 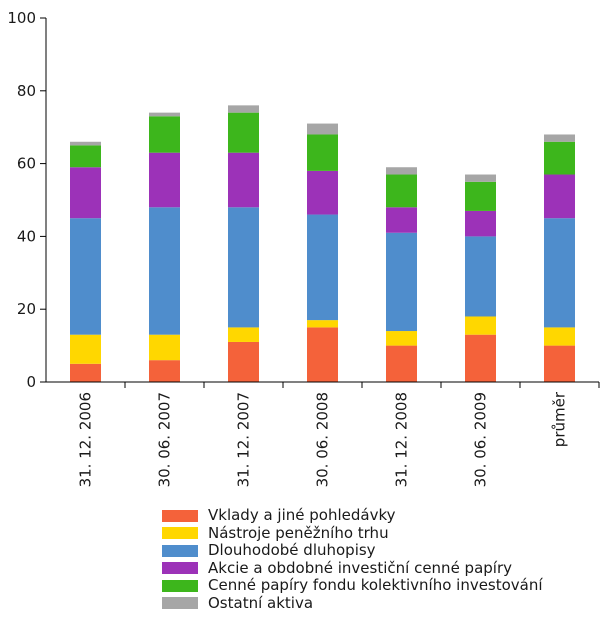 What do you see at coordinates (360, 567) in the screenshot?
I see `legend-label: Akcie a obdobné investiční cenné papíry` at bounding box center [360, 567].